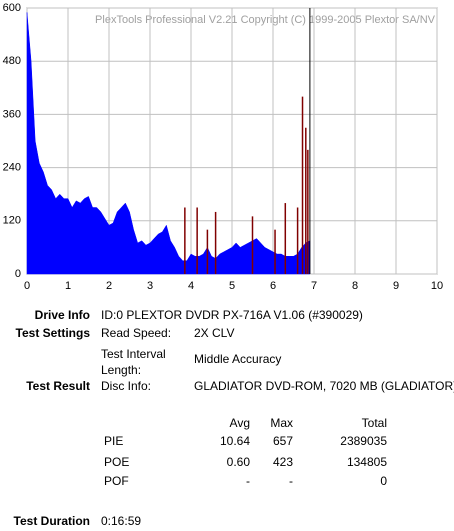  What do you see at coordinates (238, 462) in the screenshot?
I see `cell: 0.60` at bounding box center [238, 462].